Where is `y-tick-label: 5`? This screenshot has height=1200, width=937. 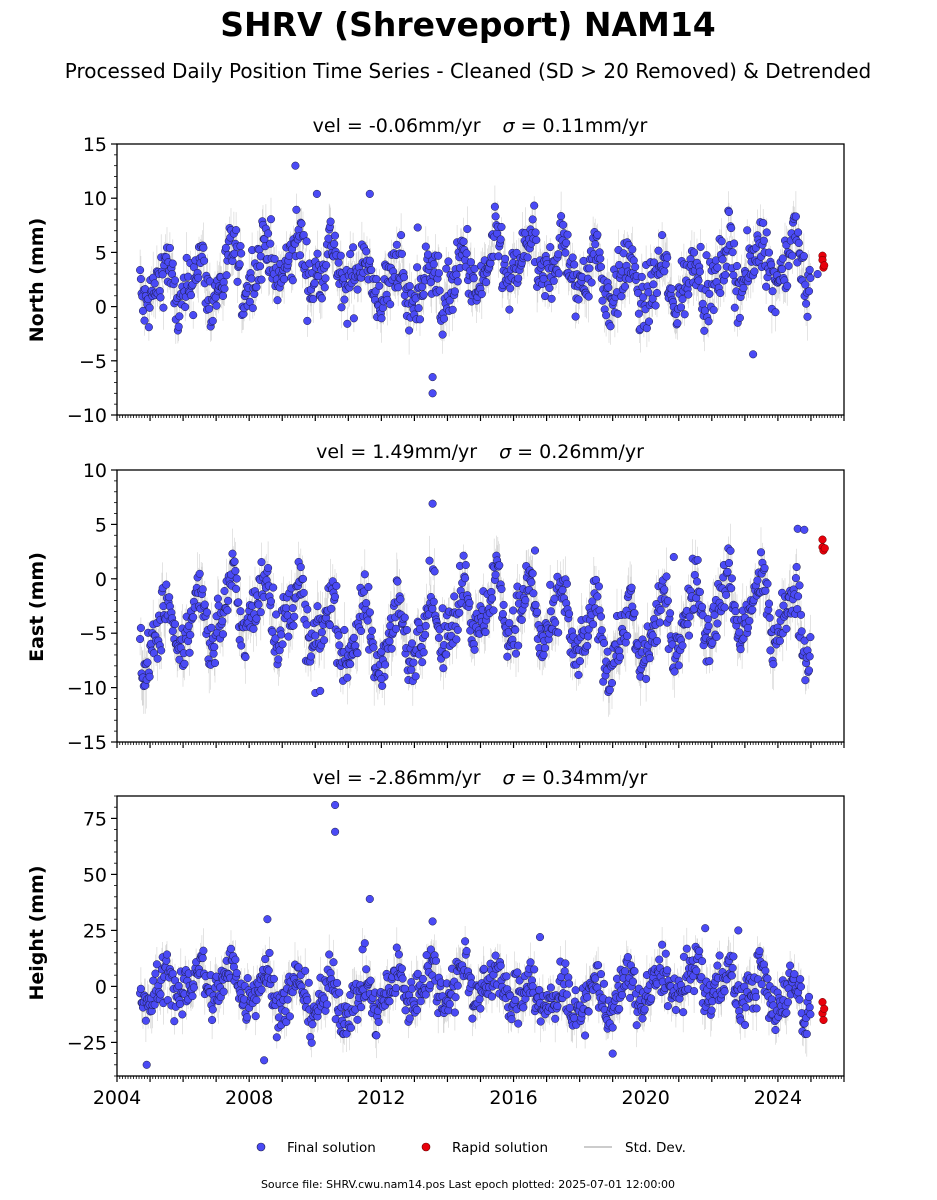
y-tick-label: 5 is located at coordinates (101, 525).